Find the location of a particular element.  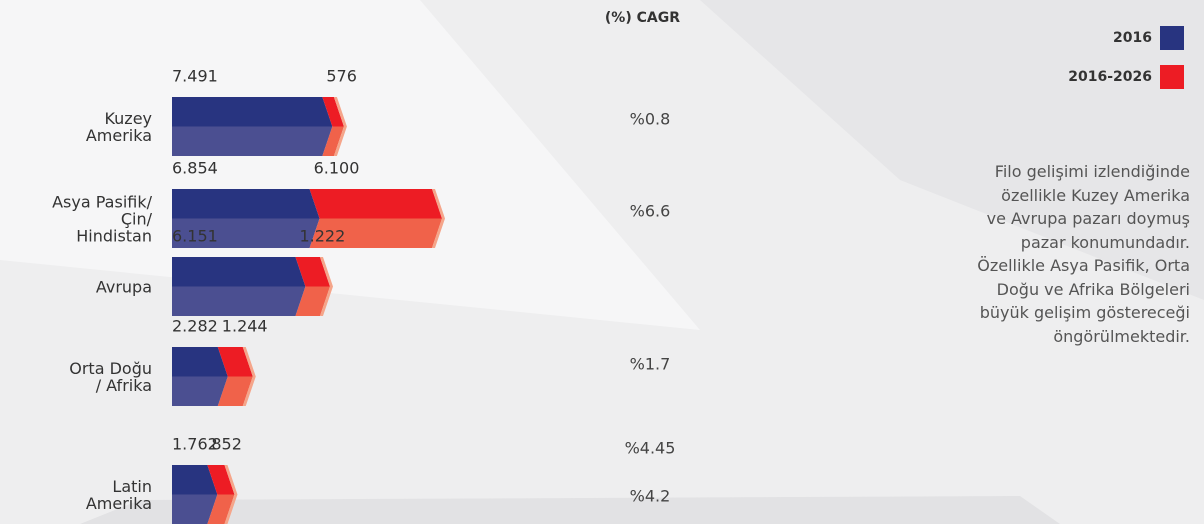

legend-label: 2016 is located at coordinates (1132, 38).